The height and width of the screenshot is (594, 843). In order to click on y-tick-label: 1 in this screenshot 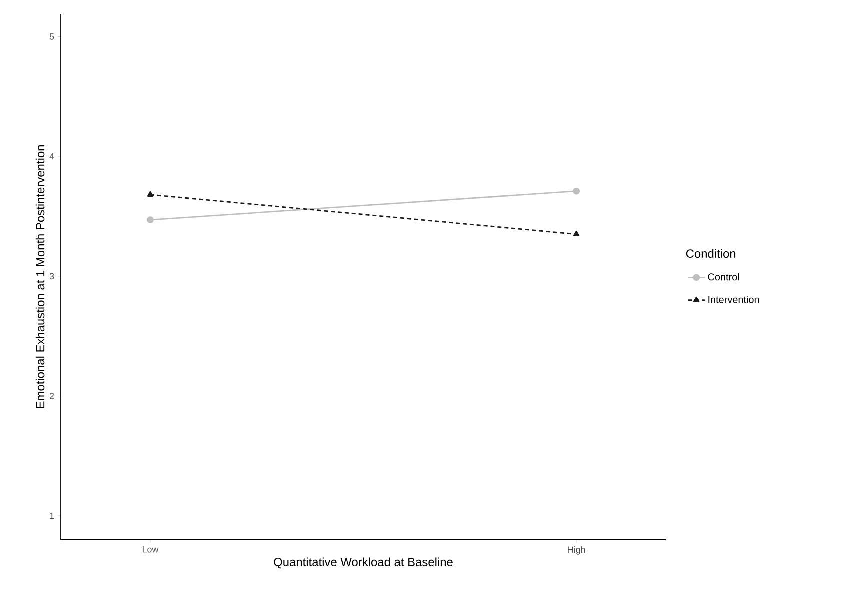, I will do `click(52, 516)`.